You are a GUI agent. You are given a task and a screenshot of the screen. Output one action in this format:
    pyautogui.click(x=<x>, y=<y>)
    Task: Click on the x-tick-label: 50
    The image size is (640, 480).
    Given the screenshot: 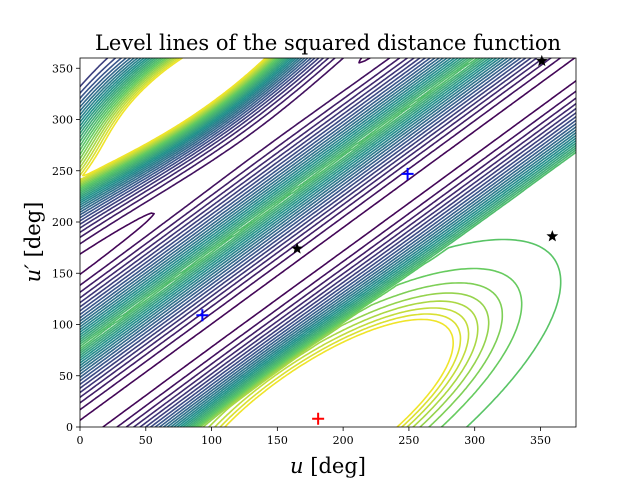 What is the action you would take?
    pyautogui.click(x=146, y=440)
    